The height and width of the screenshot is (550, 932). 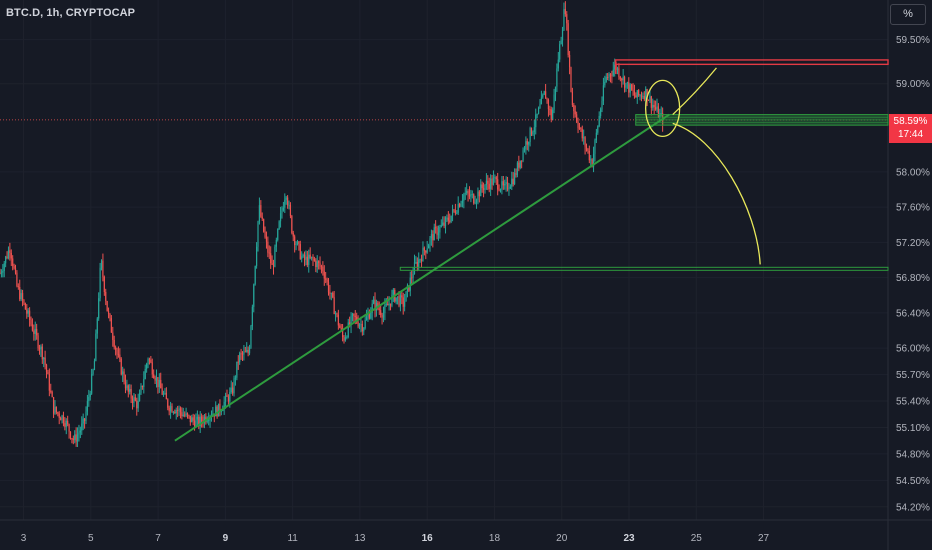 I want to click on y-tick-label: 57.20%, so click(x=913, y=243).